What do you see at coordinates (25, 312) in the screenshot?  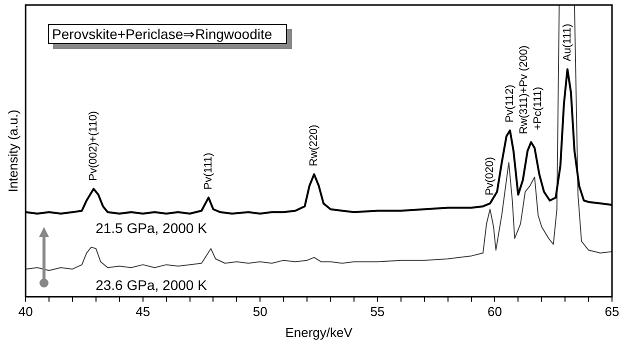 I see `x-tick-label: 40` at bounding box center [25, 312].